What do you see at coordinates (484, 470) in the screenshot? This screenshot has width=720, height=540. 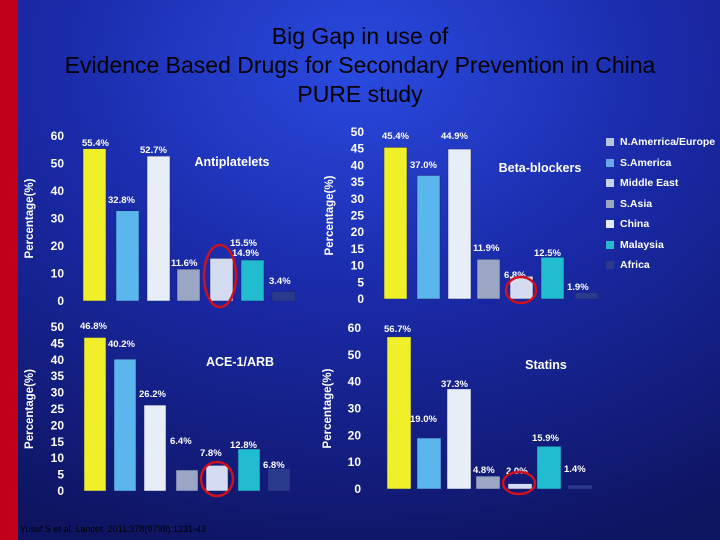 I see `data-label: 4.8%` at bounding box center [484, 470].